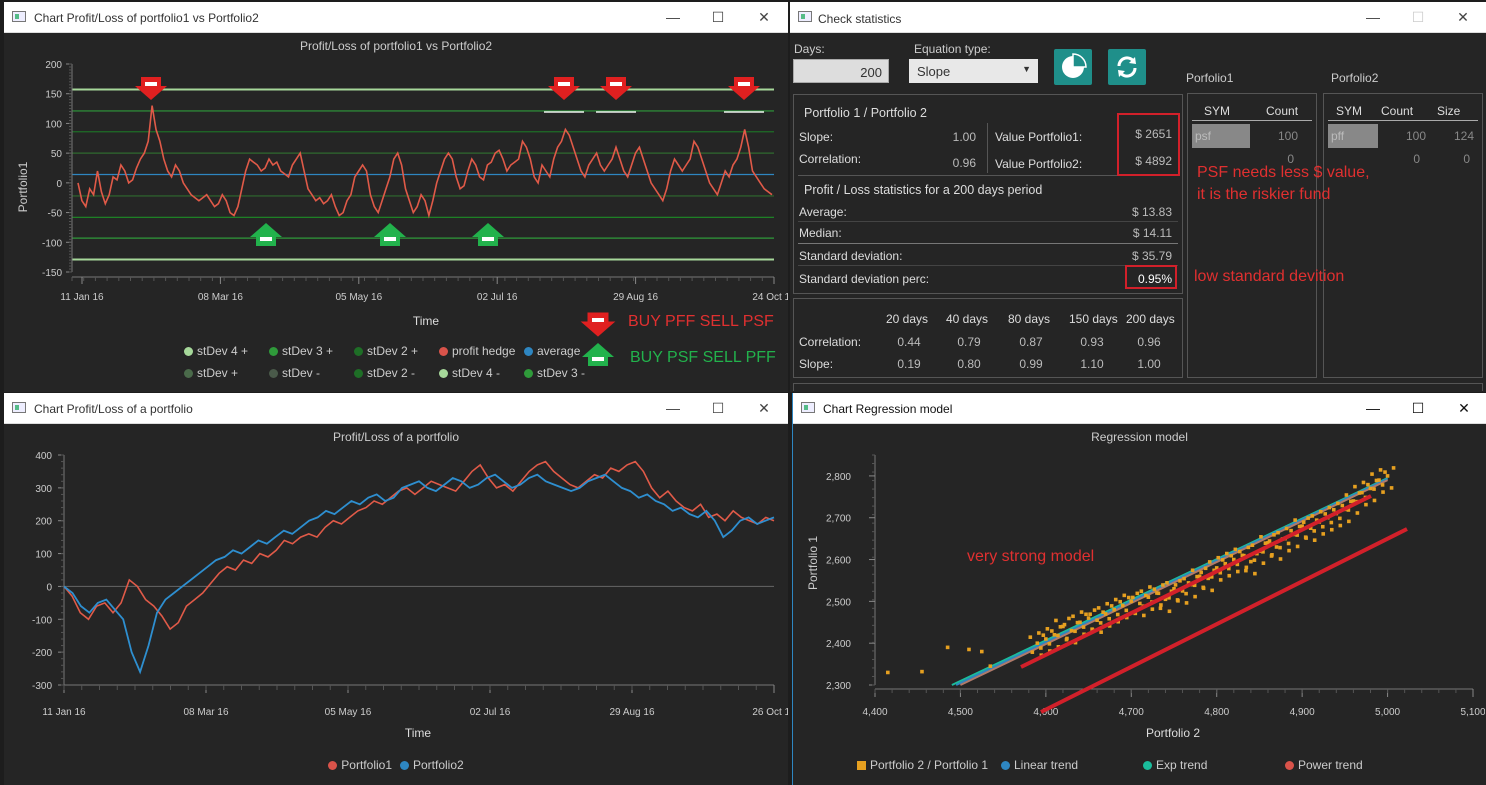 This screenshot has width=1486, height=785. What do you see at coordinates (561, 373) in the screenshot?
I see `legend-label: stDev 3 -` at bounding box center [561, 373].